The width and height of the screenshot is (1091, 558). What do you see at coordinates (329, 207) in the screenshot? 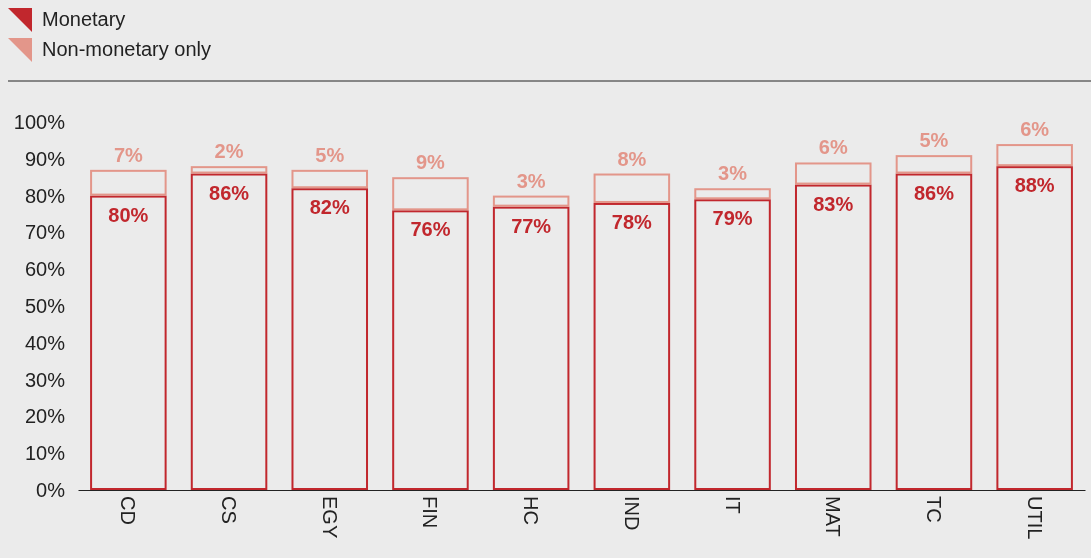
I see `data-label: 82%` at bounding box center [329, 207].